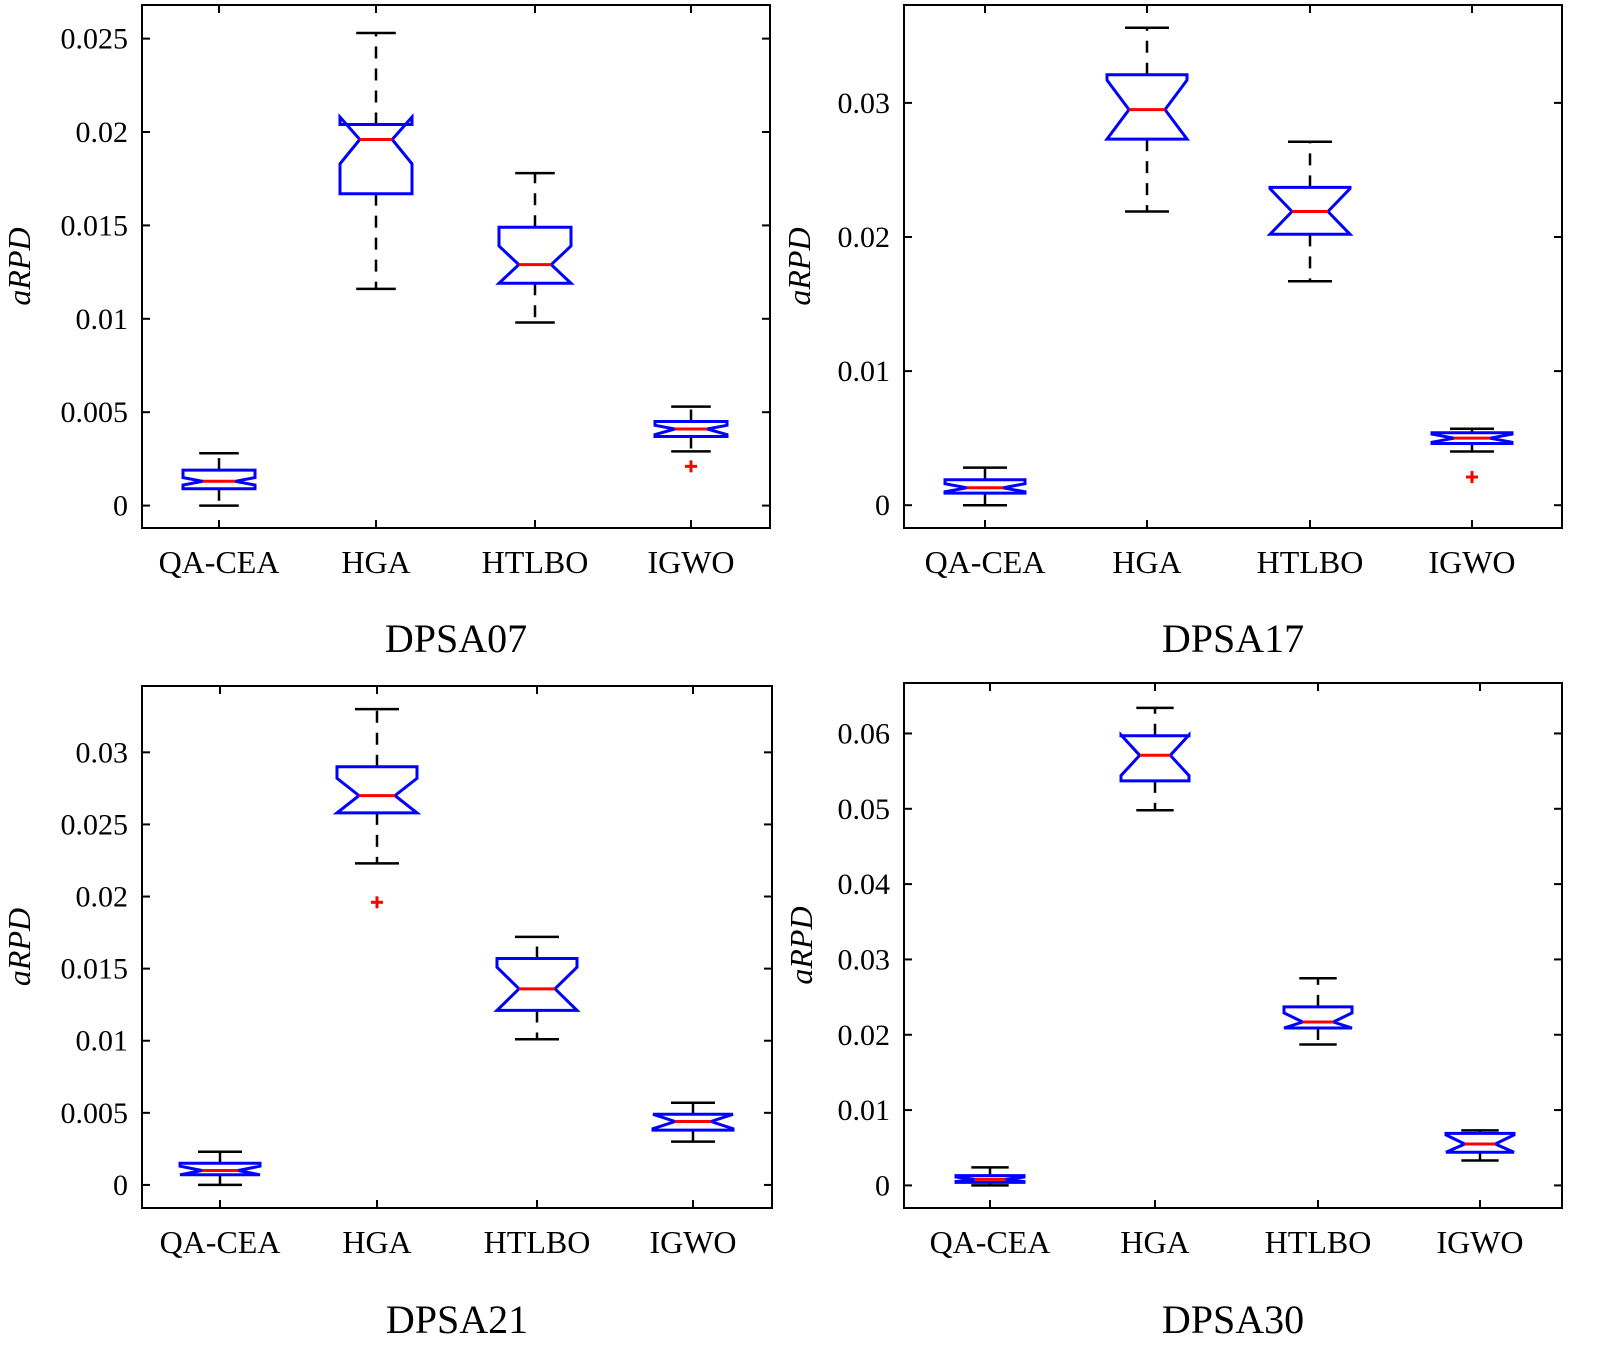 This screenshot has height=1371, width=1605. Describe the element at coordinates (864, 809) in the screenshot. I see `y-tick-label: 0.05` at that location.